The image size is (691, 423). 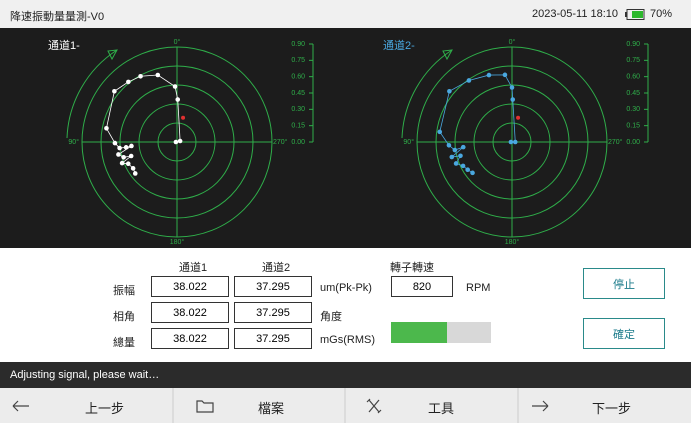 What do you see at coordinates (346, 288) in the screenshot?
I see `unit: um(Pk-Pk)` at bounding box center [346, 288].